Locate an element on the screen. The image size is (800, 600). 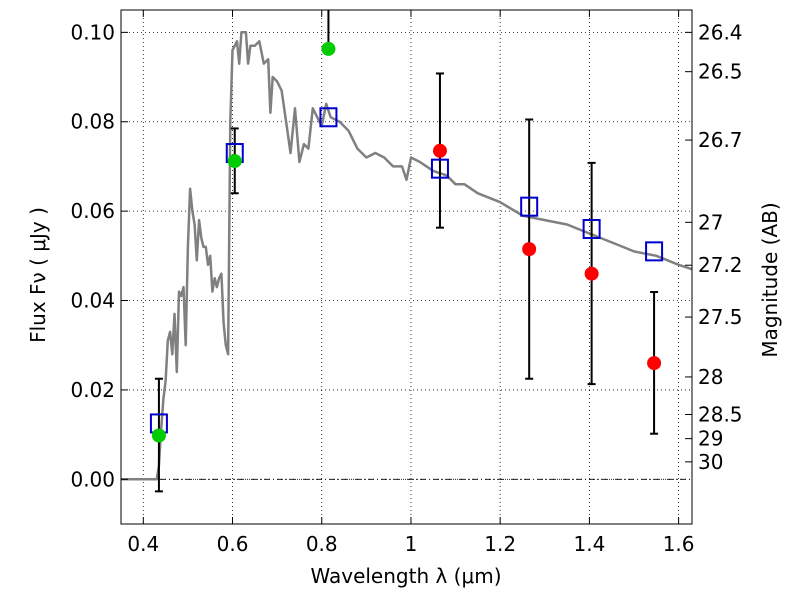
y-tick-label: 0.00 is located at coordinates (92, 479).